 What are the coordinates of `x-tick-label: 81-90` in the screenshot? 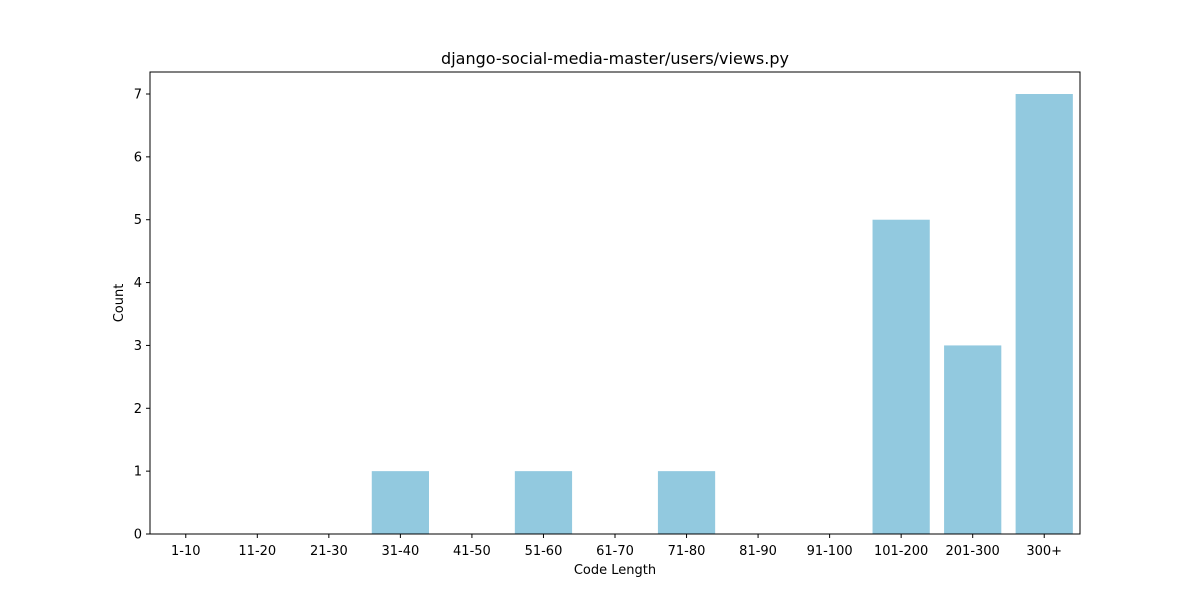 It's located at (758, 551).